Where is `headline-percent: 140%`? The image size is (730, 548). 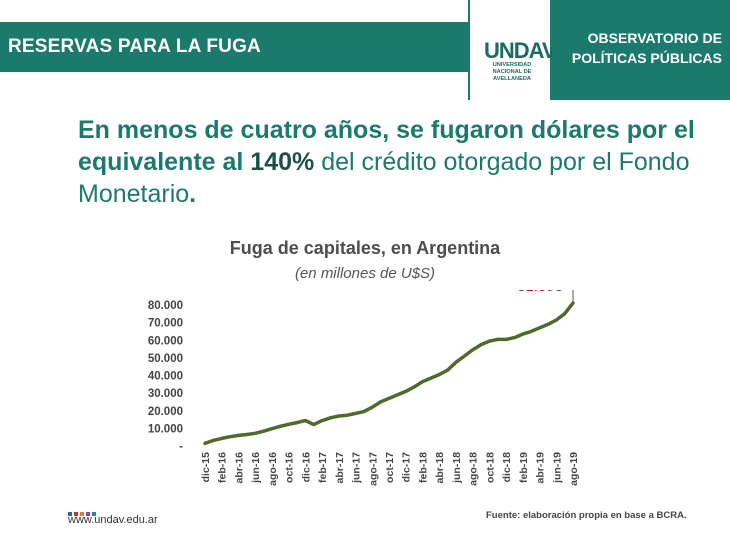 headline-percent: 140% is located at coordinates (282, 162).